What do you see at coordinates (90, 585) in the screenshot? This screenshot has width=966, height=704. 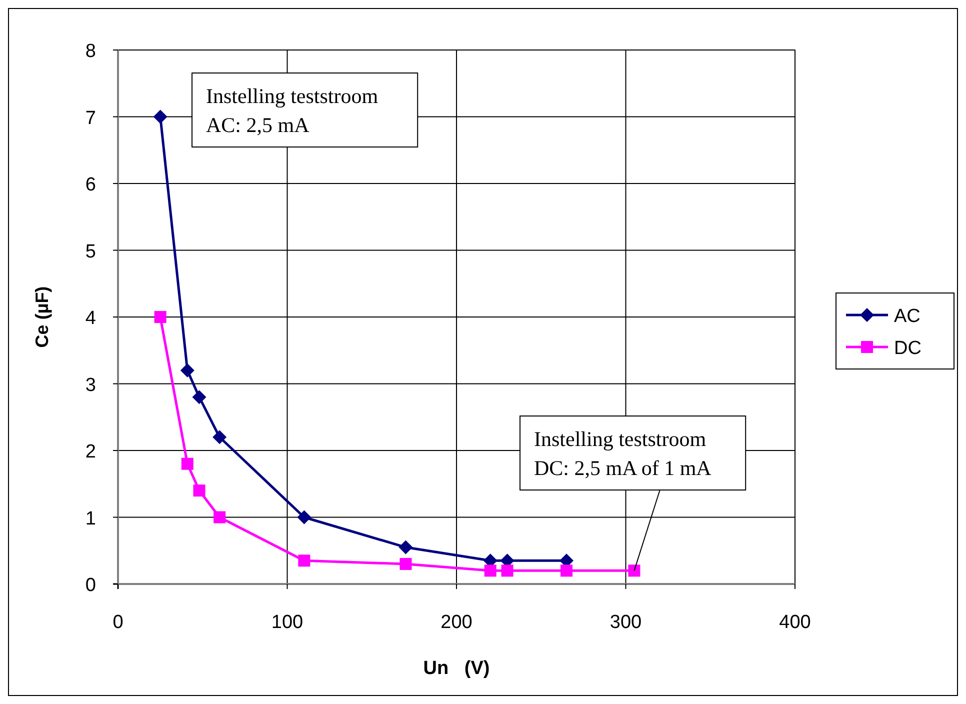 I see `y-tick-label: 0` at bounding box center [90, 585].